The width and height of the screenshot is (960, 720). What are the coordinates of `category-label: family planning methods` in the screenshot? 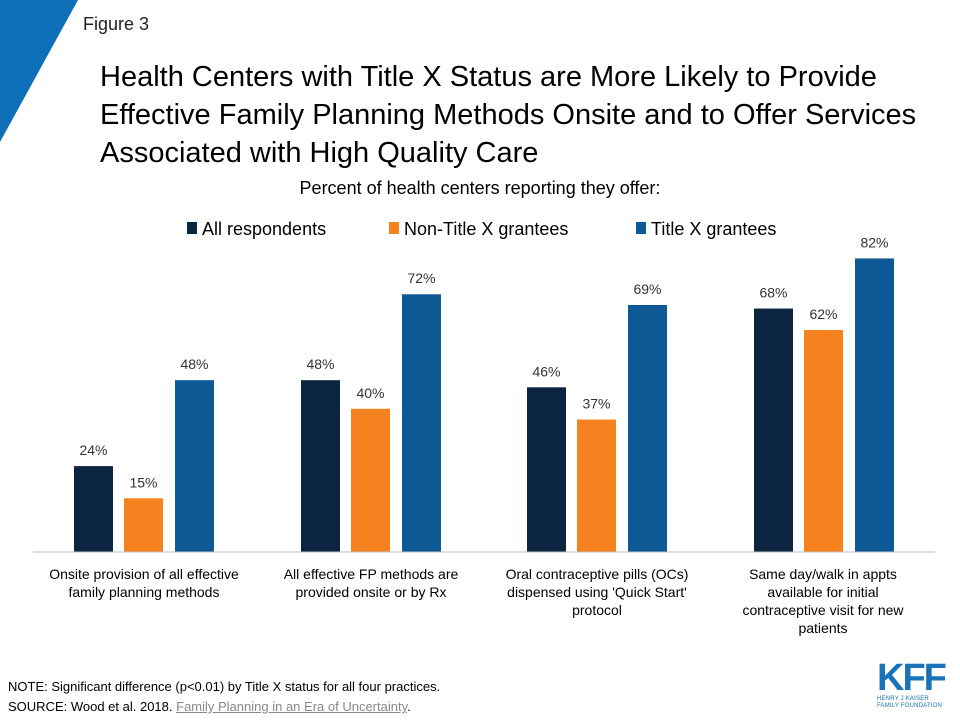 It's located at (144, 592).